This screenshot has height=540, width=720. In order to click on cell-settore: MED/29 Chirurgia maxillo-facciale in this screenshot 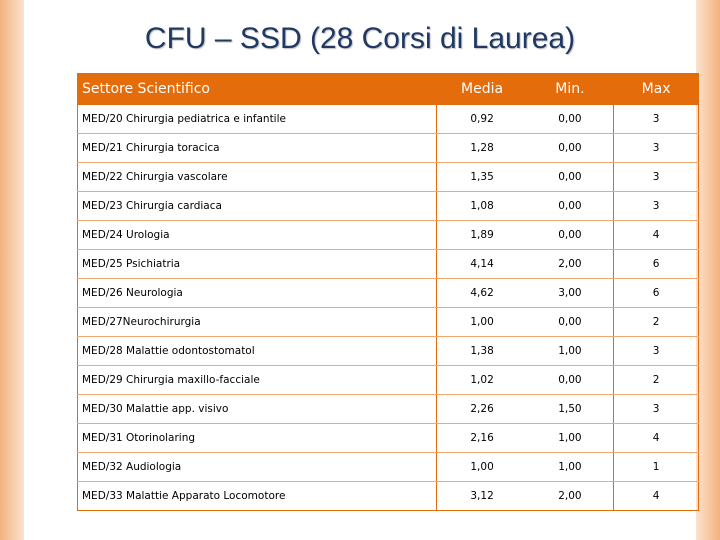, I will do `click(257, 380)`.